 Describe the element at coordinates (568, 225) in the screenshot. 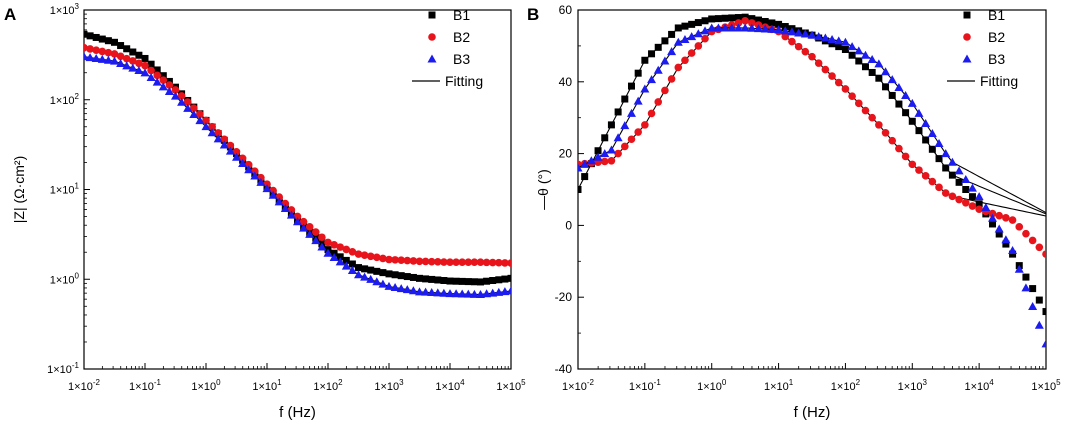

I see `y-tick-label: 0` at that location.